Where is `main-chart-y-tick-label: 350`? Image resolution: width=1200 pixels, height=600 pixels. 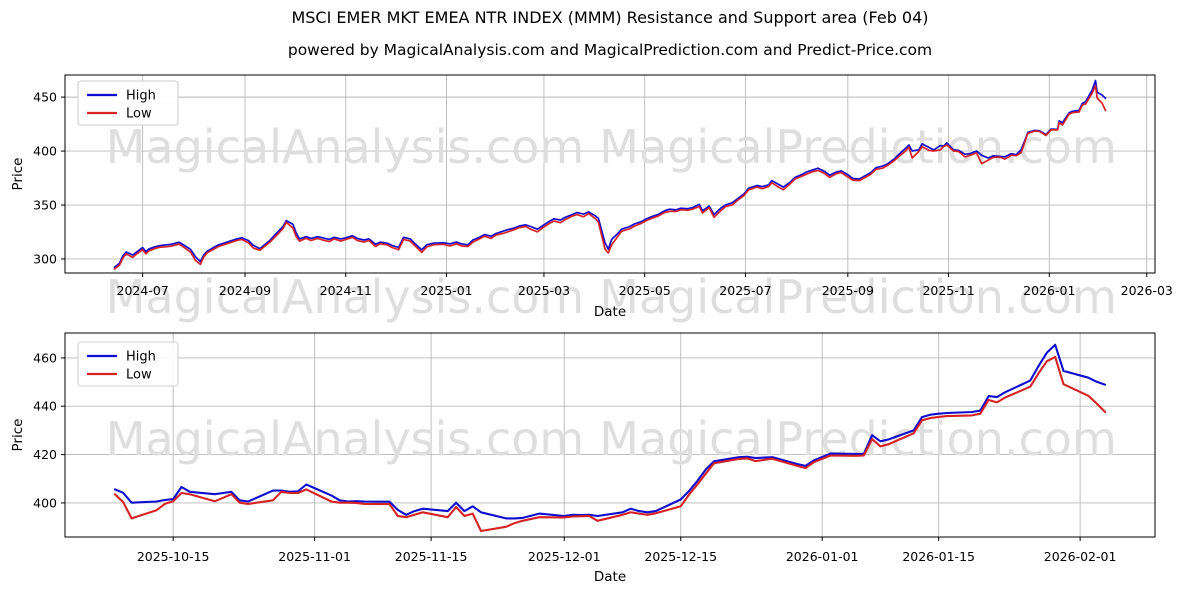
main-chart-y-tick-label: 350 is located at coordinates (45, 205).